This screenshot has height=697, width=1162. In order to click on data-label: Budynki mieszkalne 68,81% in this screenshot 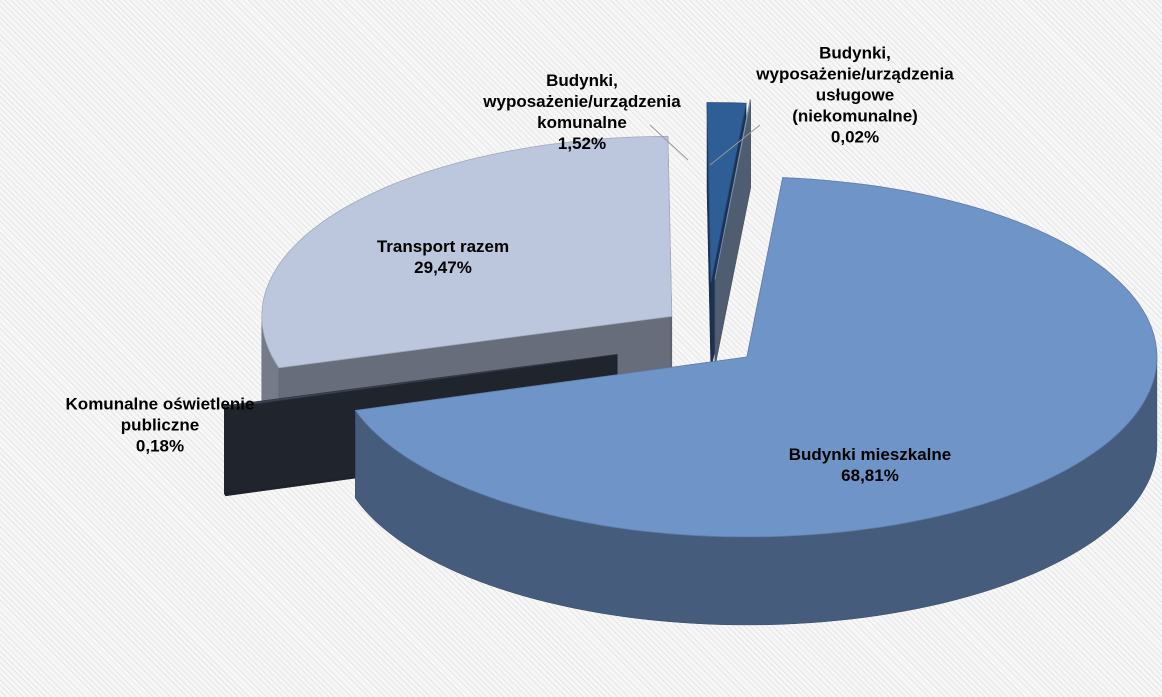, I will do `click(870, 465)`.